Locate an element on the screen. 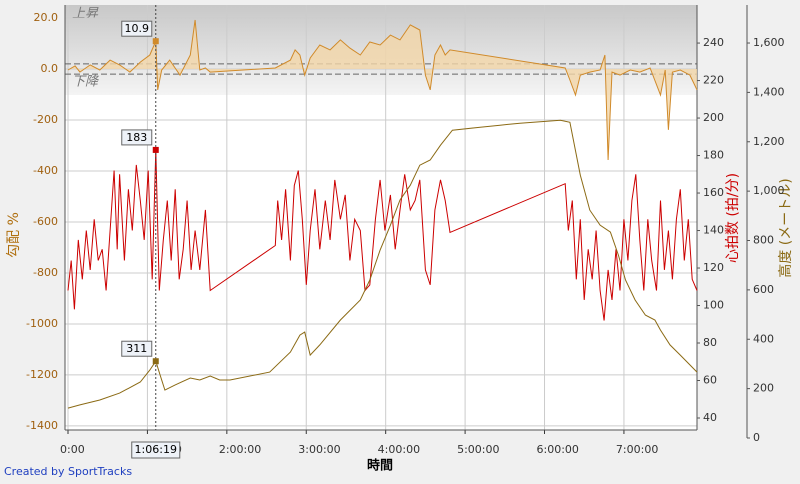 The image size is (800, 484). value-label: 311 is located at coordinates (136, 348).